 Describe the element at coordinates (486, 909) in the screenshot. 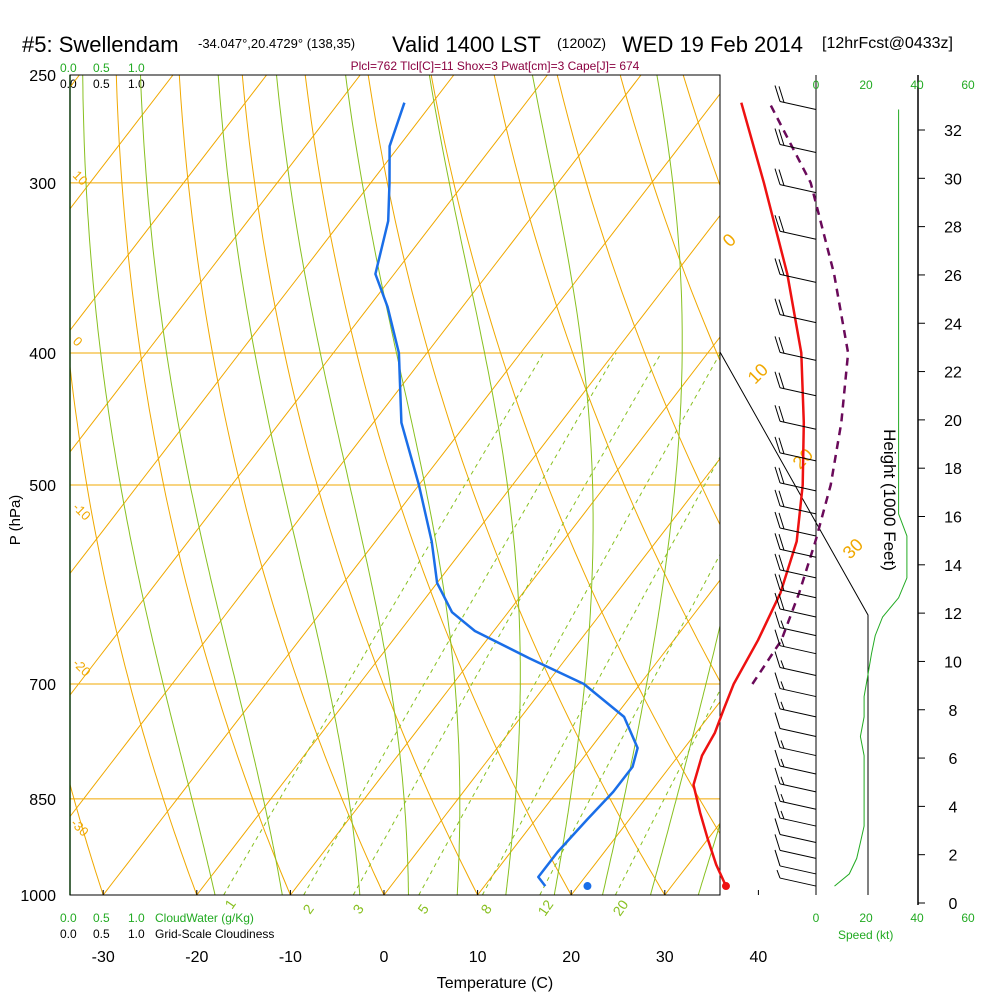

I see `mixing-ratio-label-8: 8` at that location.